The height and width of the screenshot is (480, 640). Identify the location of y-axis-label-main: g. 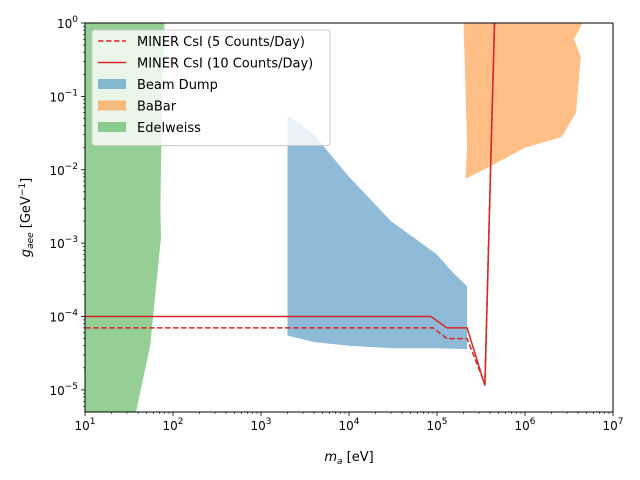
(26, 253).